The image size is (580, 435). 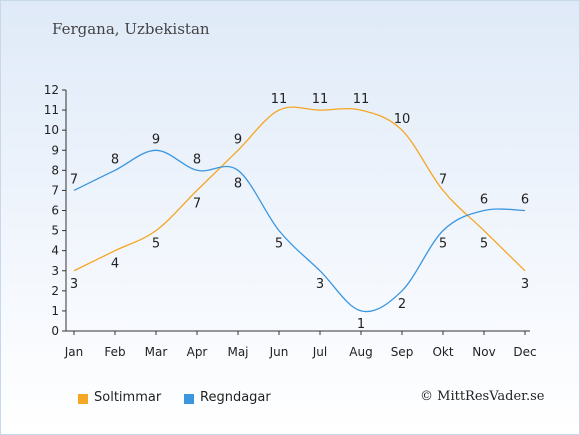 What do you see at coordinates (114, 352) in the screenshot?
I see `x-tick-label: Feb` at bounding box center [114, 352].